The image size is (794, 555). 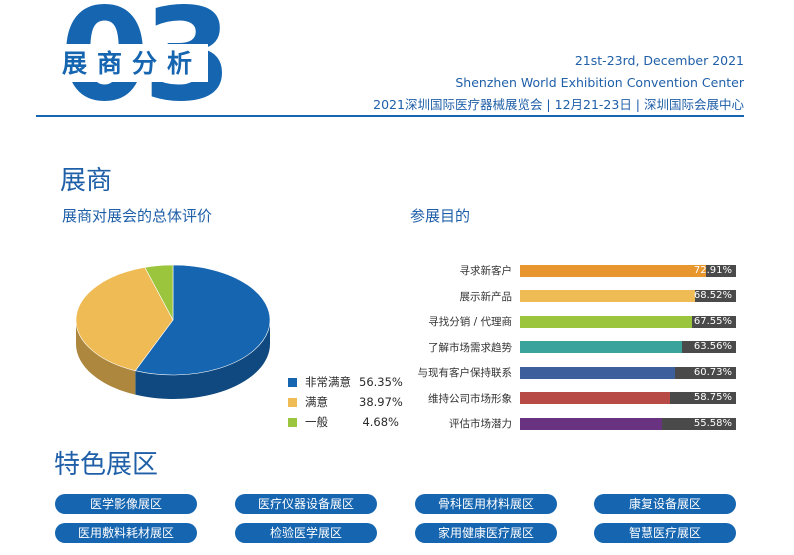 I want to click on bar-track: 68.52%, so click(x=628, y=296).